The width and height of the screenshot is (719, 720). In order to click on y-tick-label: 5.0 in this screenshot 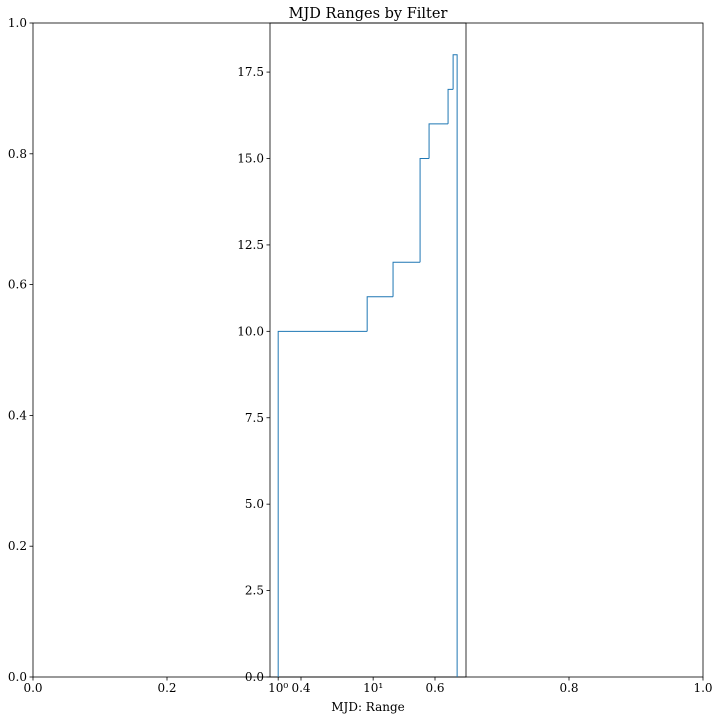, I will do `click(254, 504)`.